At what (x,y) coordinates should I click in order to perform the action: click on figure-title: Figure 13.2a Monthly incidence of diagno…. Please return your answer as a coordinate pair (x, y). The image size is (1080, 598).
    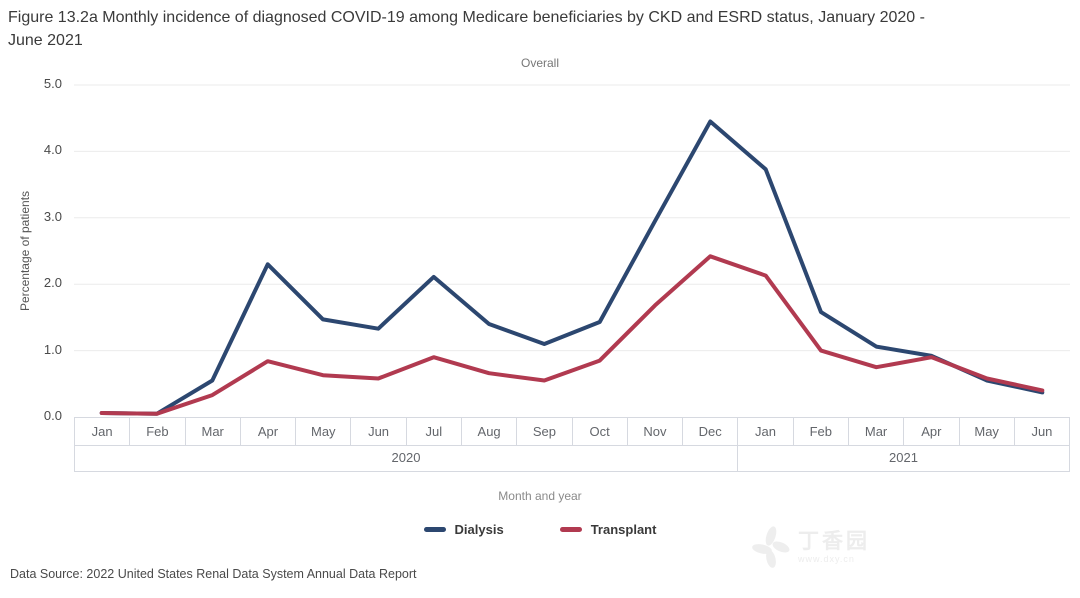
    Looking at the image, I should click on (466, 29).